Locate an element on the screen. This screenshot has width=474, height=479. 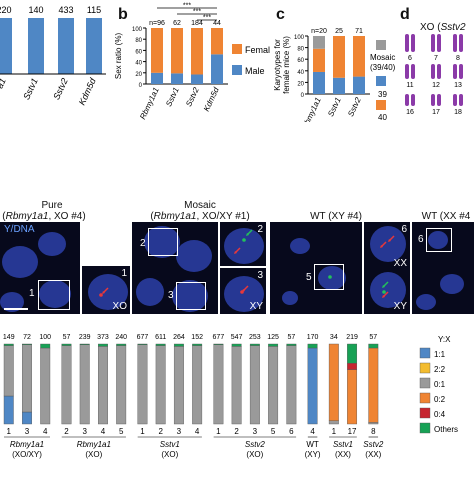
panel-c-letter: c is located at coordinates (280, 14).